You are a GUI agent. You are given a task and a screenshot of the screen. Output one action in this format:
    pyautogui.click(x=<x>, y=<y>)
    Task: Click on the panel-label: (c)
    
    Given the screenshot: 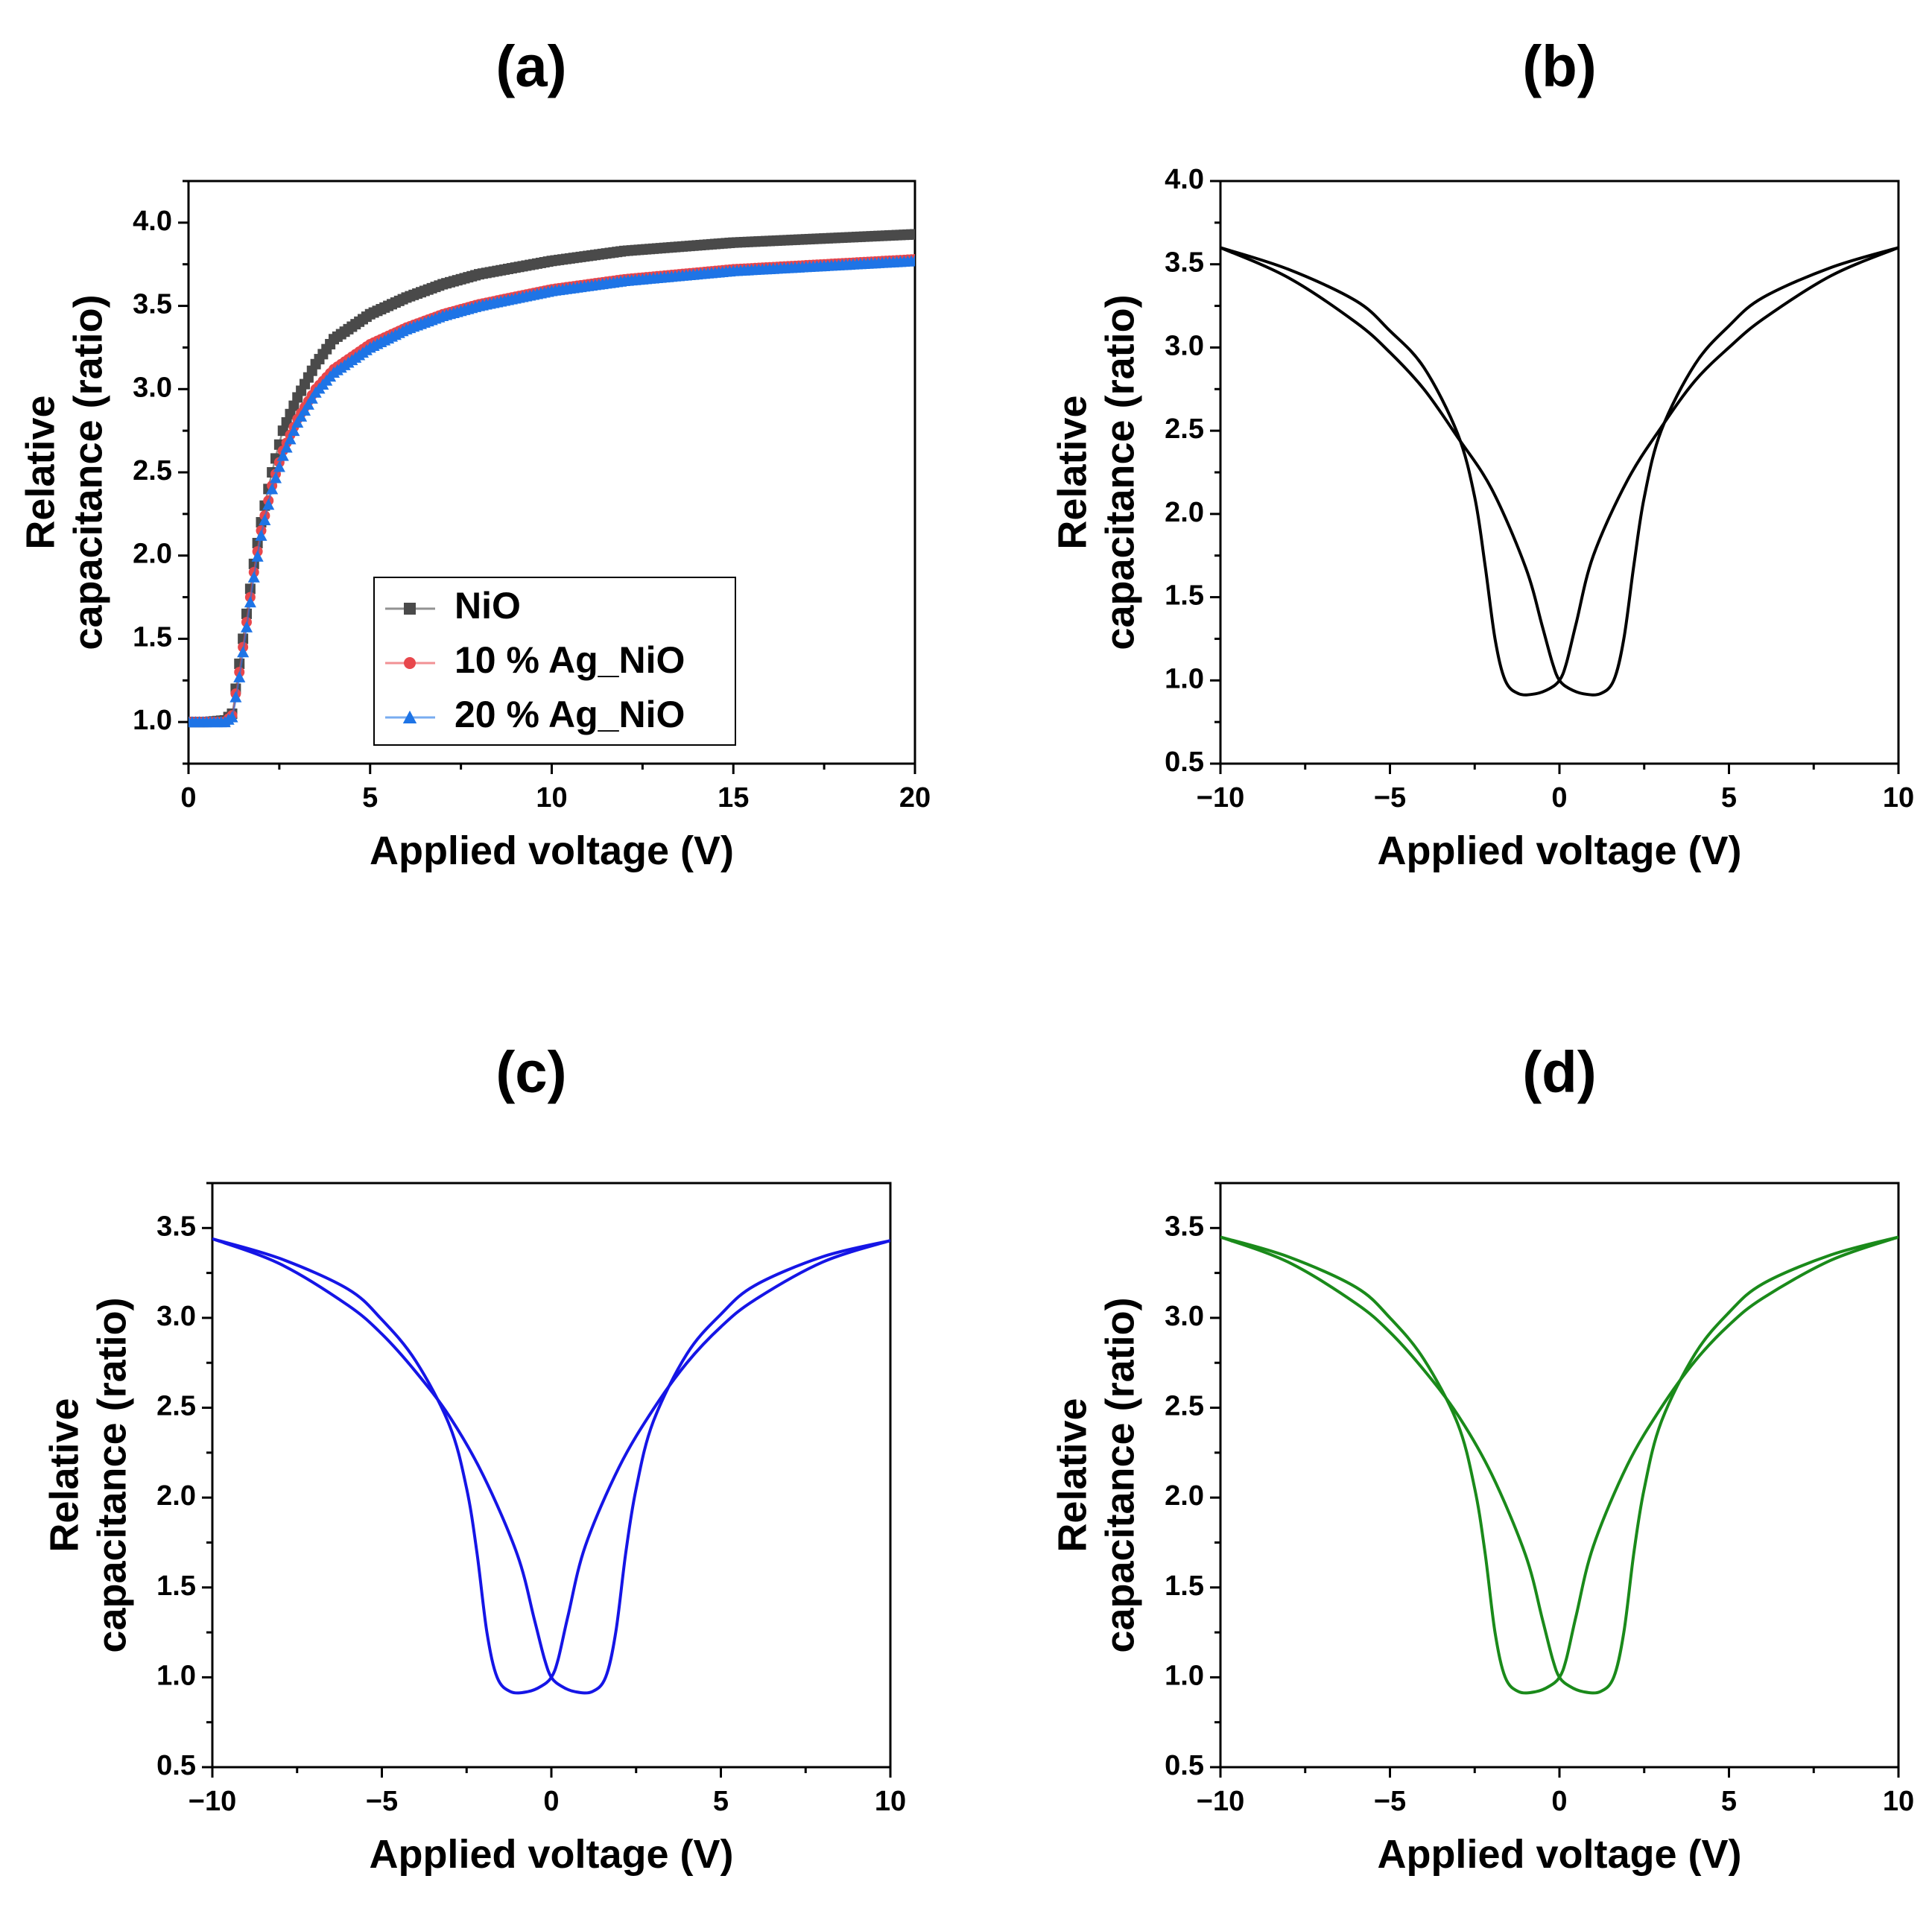 What is the action you would take?
    pyautogui.click(x=530, y=1072)
    